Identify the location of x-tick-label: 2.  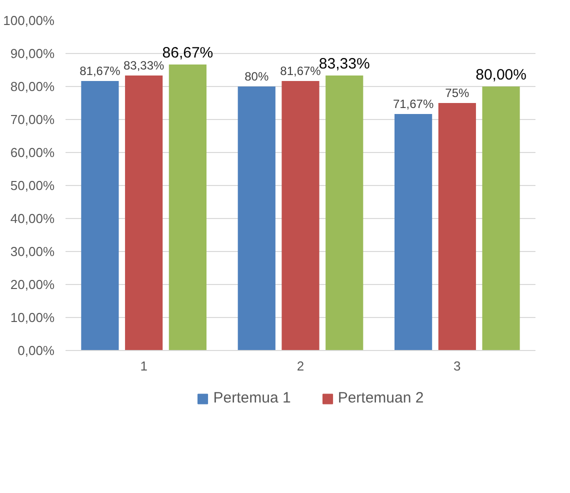
(300, 366).